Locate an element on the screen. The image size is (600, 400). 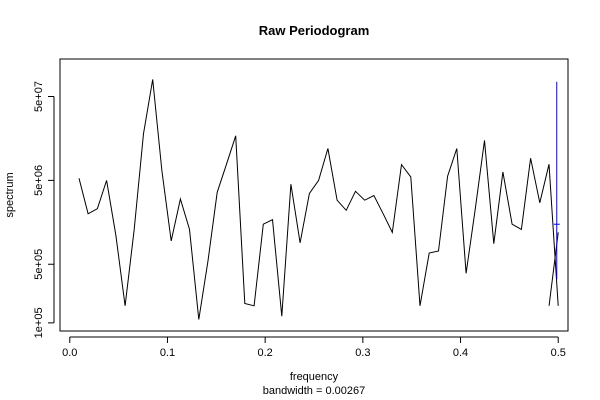
y-tick-label: 5e+06 is located at coordinates (39, 180).